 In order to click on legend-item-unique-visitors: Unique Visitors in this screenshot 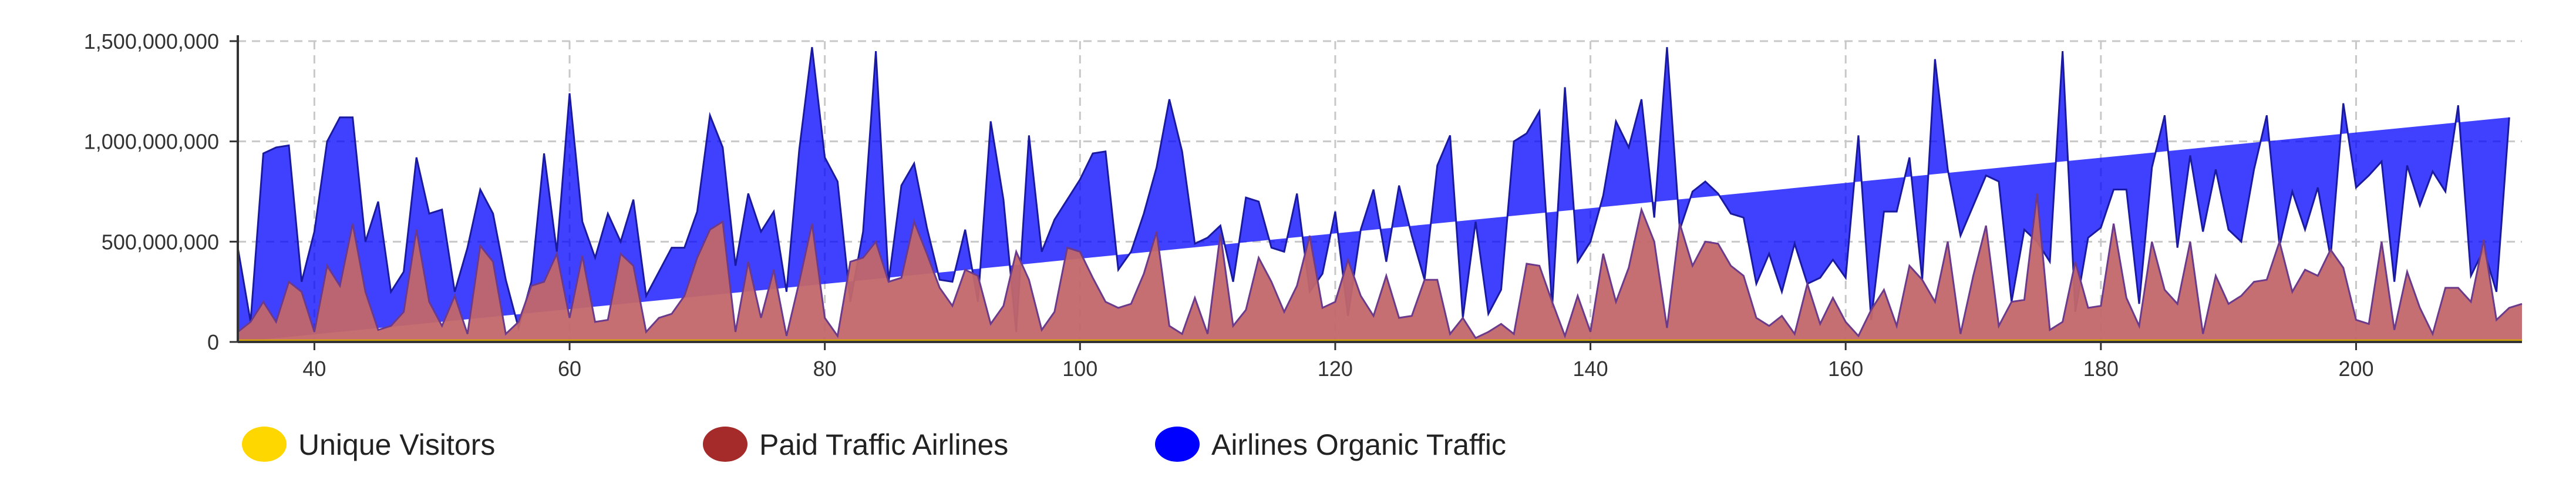, I will do `click(368, 444)`.